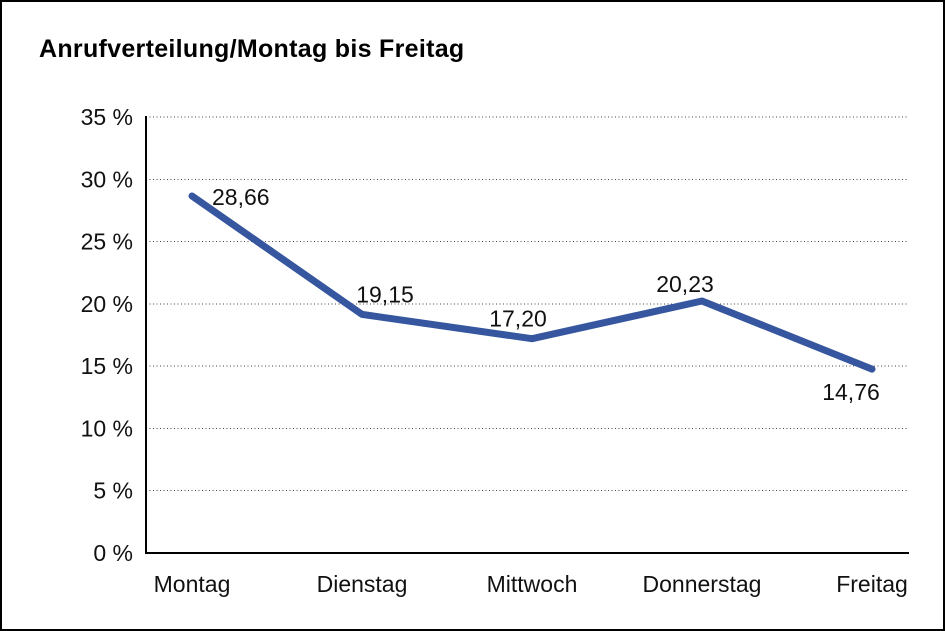 The height and width of the screenshot is (631, 945). I want to click on y-tick-label: 10 %, so click(107, 428).